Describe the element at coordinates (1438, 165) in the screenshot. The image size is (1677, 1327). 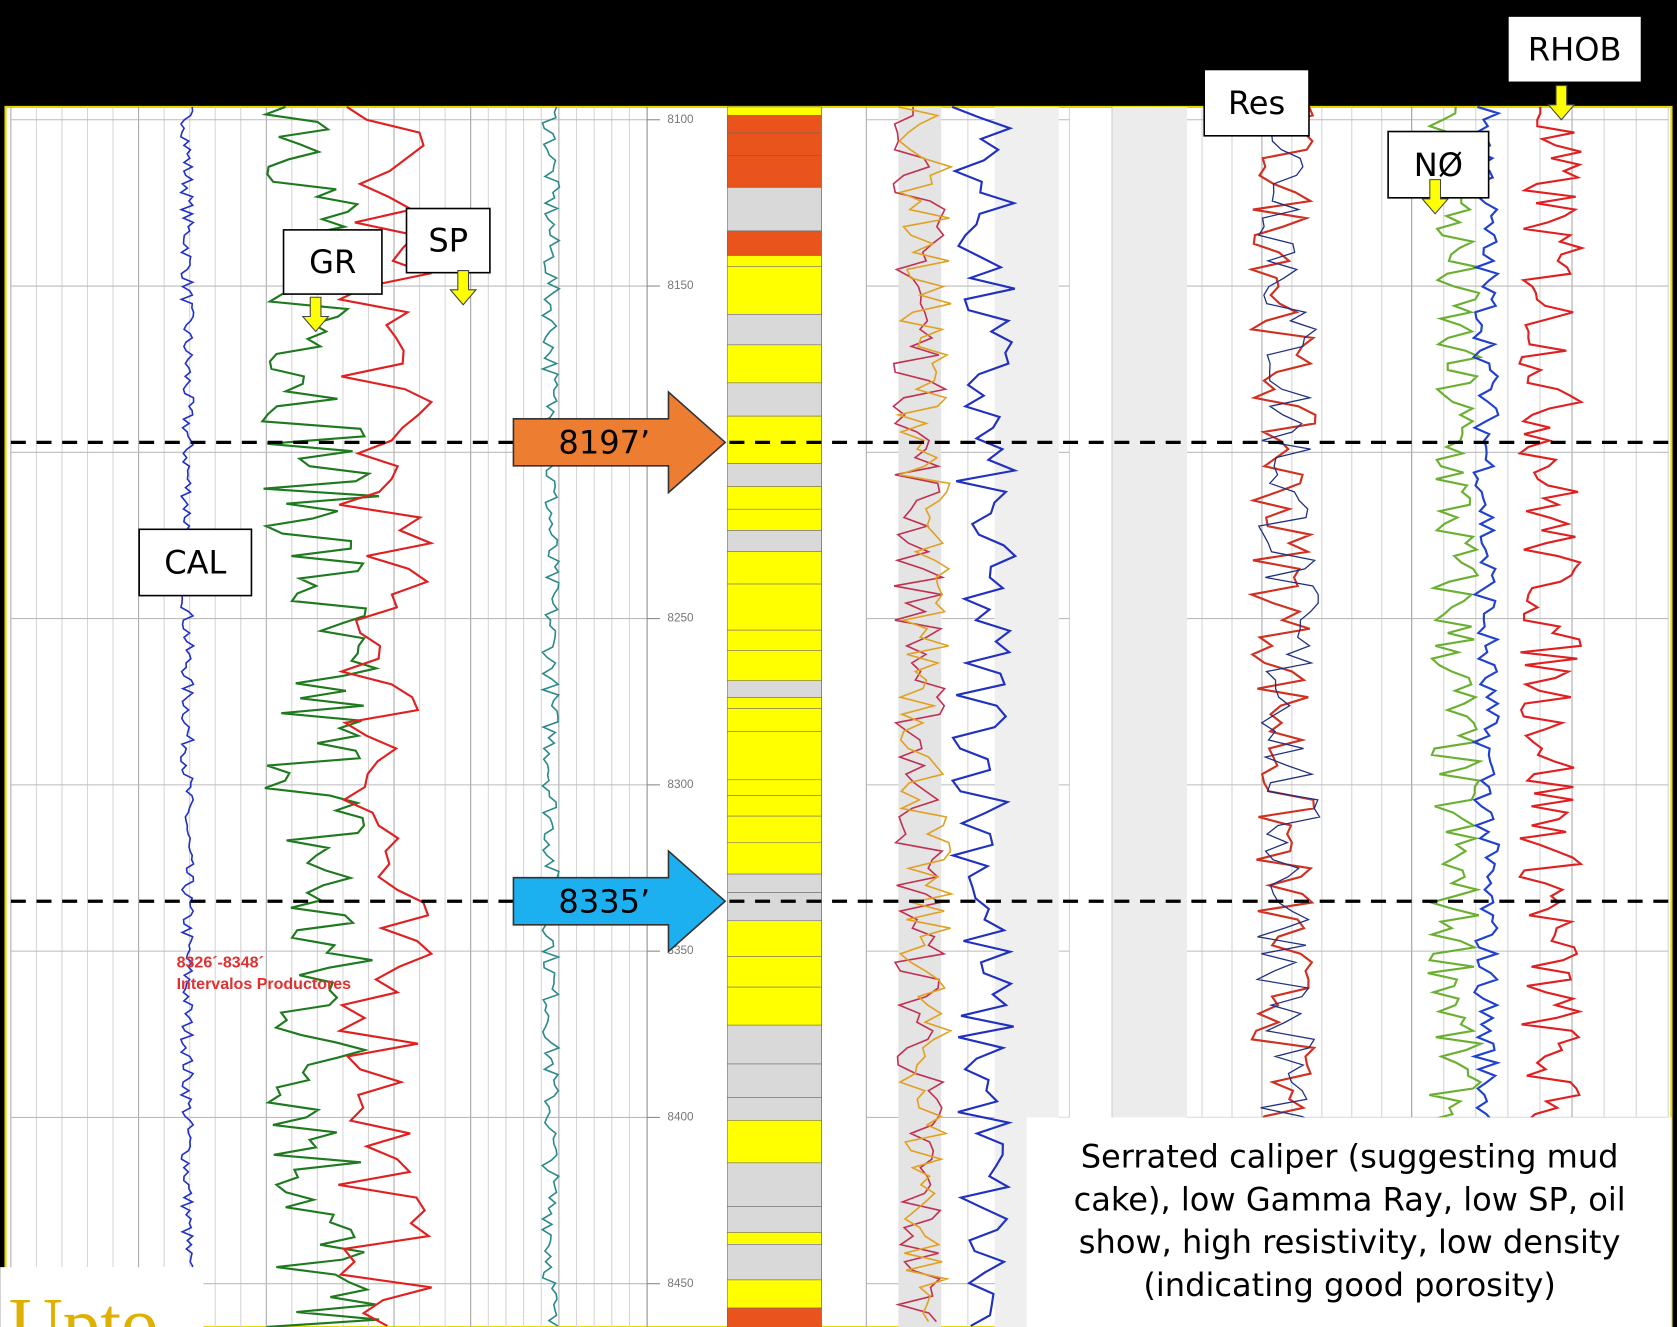
I see `curve-label: NØ` at that location.